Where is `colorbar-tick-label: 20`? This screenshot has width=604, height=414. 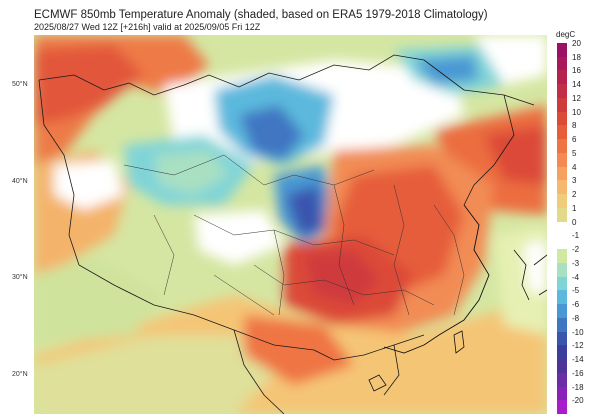
colorbar-tick-label: 20 is located at coordinates (576, 43).